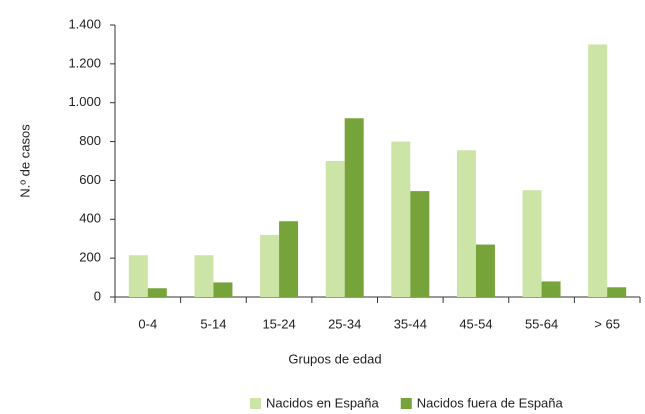 The width and height of the screenshot is (645, 414). I want to click on y-tick-label: 0, so click(97, 295).